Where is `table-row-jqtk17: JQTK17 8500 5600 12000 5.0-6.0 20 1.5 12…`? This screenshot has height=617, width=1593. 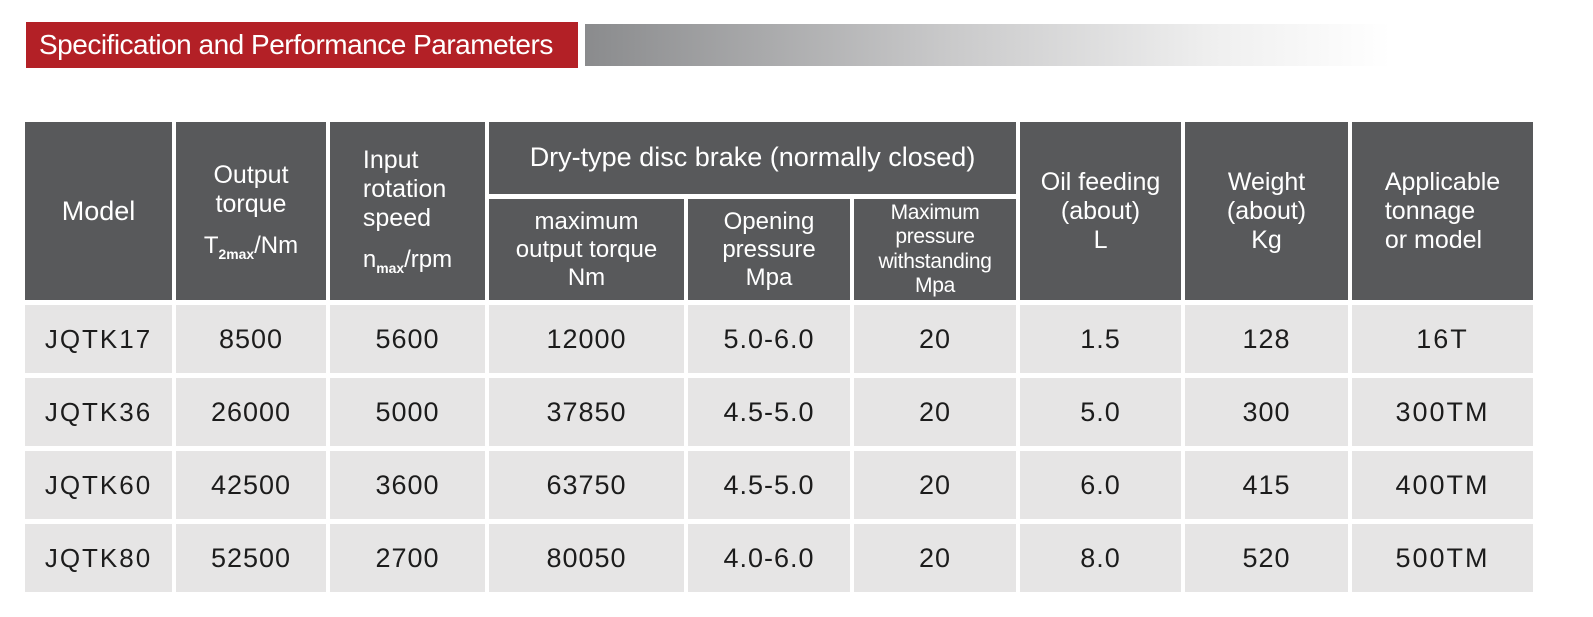
table-row-jqtk17: JQTK17 8500 5600 12000 5.0-6.0 20 1.5 12… is located at coordinates (779, 339).